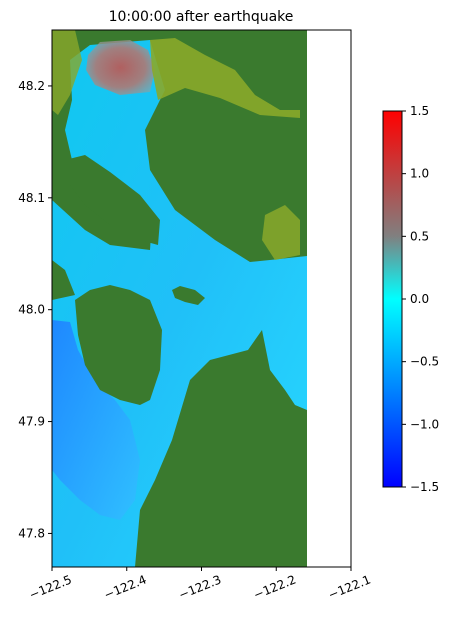  Describe the element at coordinates (424, 424) in the screenshot. I see `colorbar-tick-label: −1.0` at that location.